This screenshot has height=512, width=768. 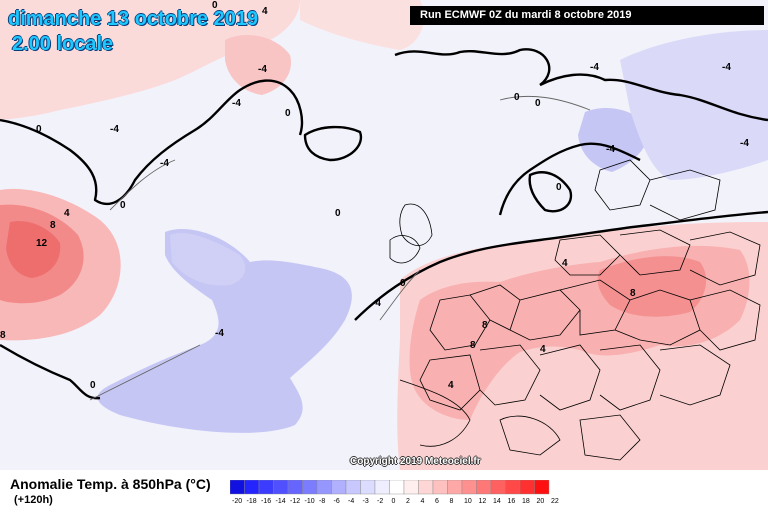 I want to click on coast-iceland, so click(x=333, y=143).